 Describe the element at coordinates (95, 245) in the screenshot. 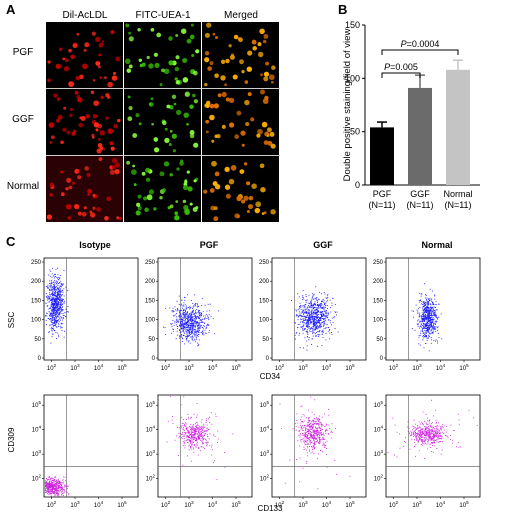

I see `column-title-isotype: Isotype` at that location.